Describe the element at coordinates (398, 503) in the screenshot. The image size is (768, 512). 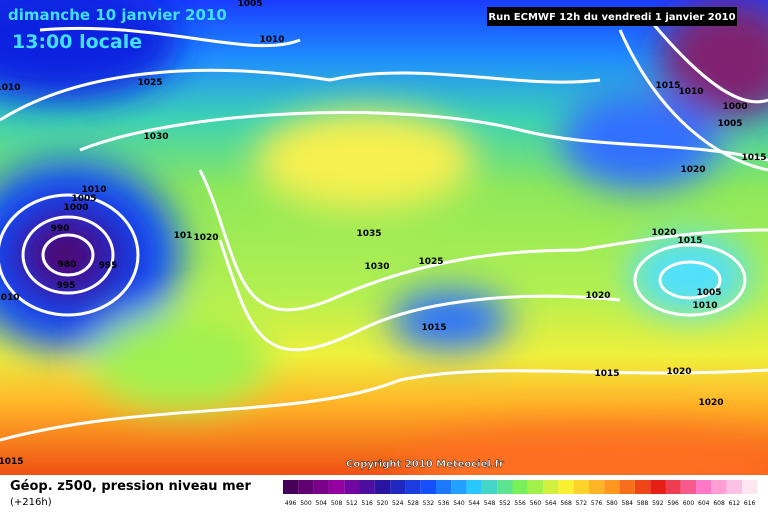
I see `scale-label: 524` at that location.